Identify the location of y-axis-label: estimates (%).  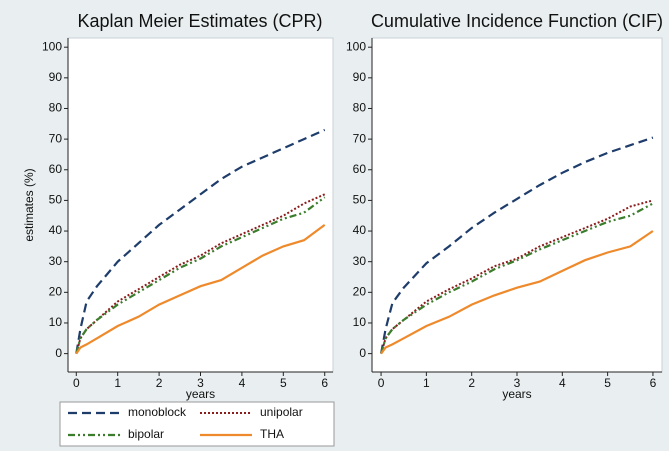
(29, 204).